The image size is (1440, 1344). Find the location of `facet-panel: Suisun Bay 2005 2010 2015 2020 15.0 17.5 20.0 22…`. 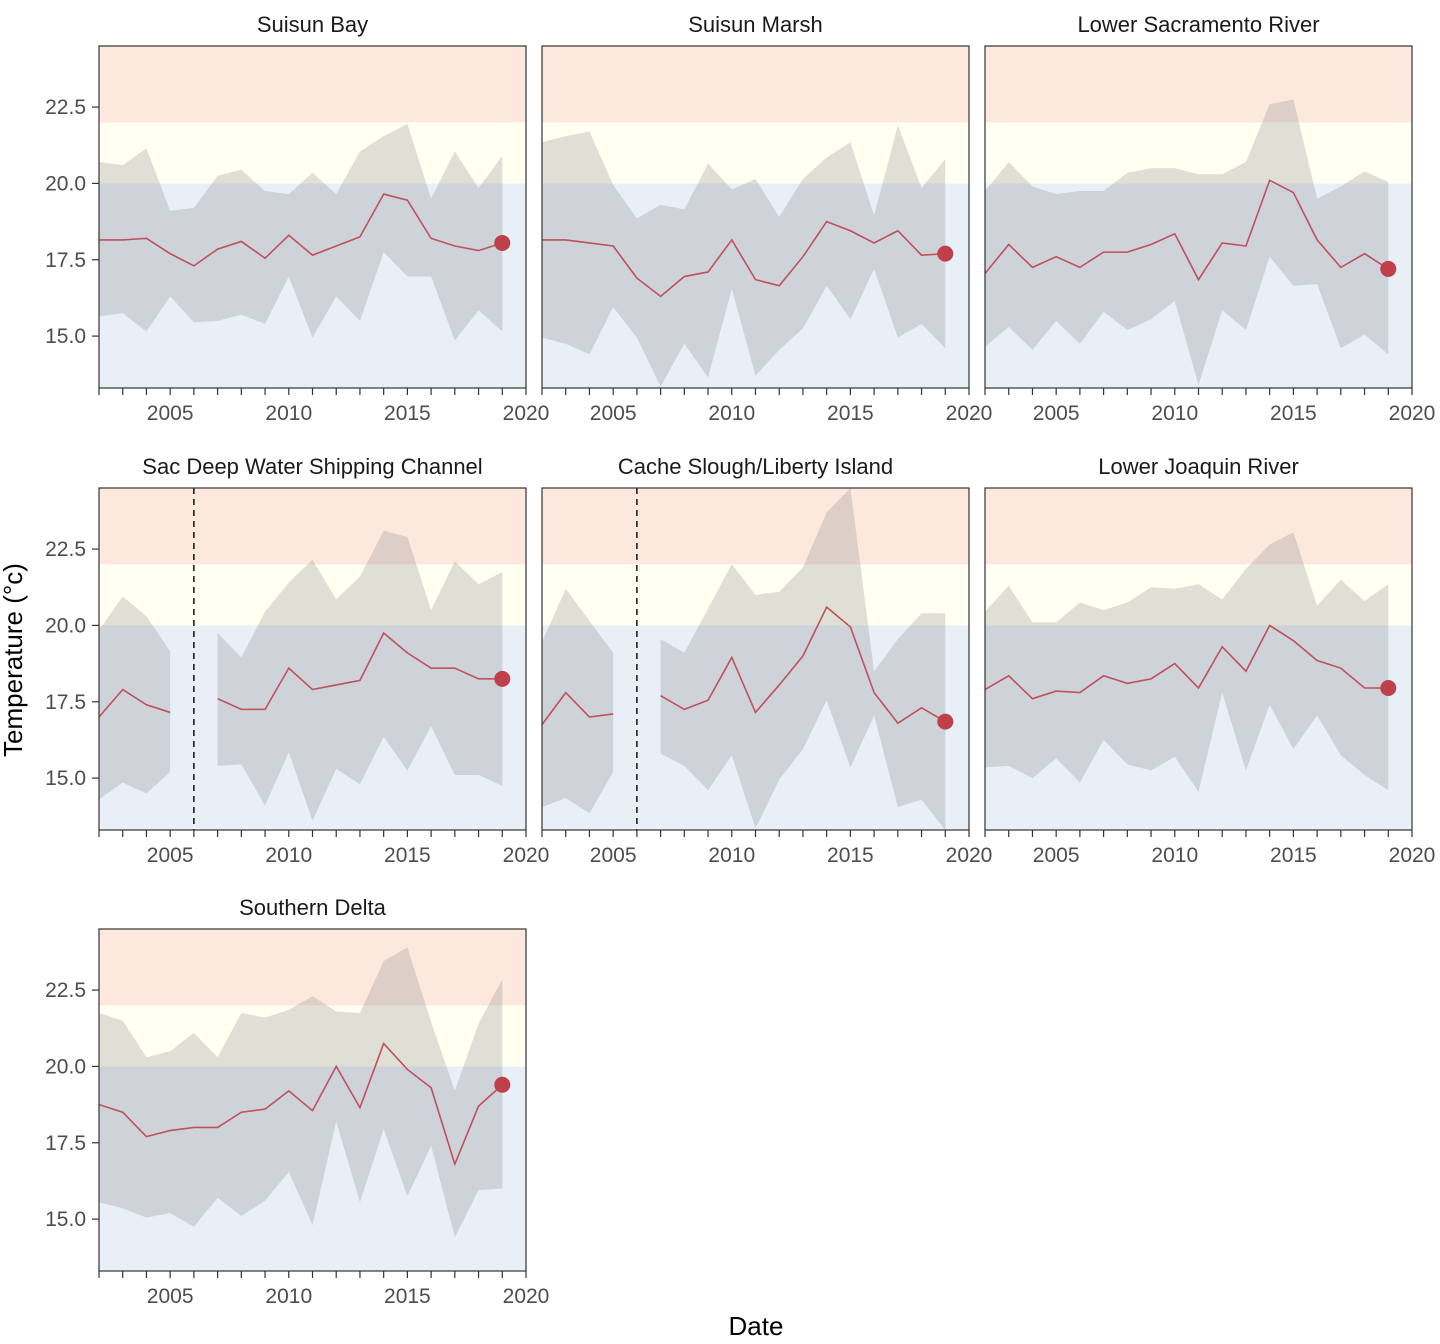

facet-panel: Suisun Bay 2005 2010 2015 2020 15.0 17.5 20.0 22… is located at coordinates (297, 218).